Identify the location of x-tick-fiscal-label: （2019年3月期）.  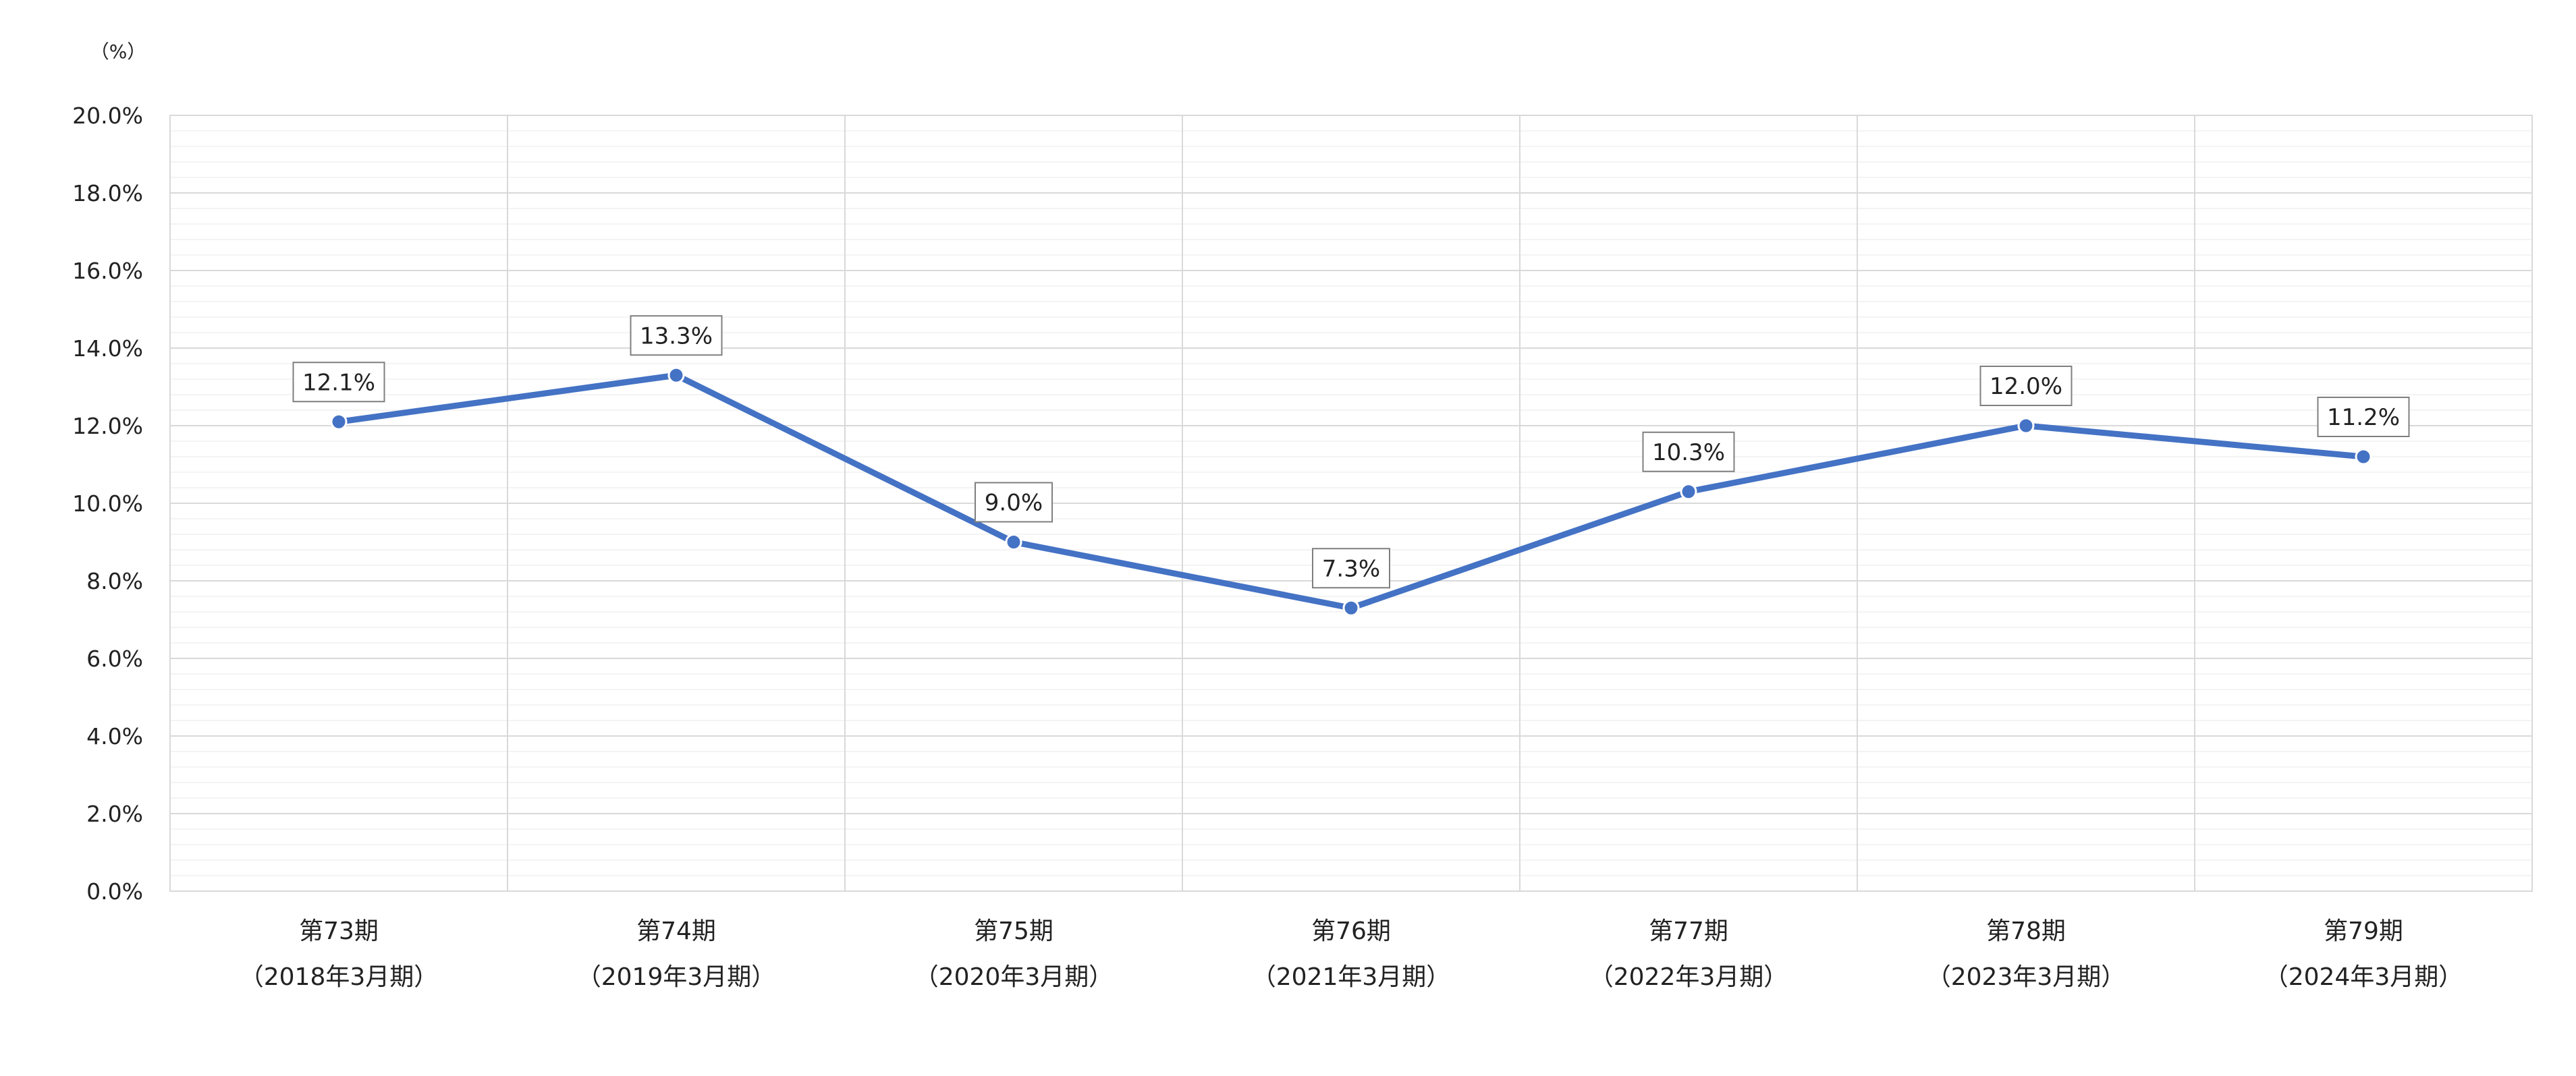
(676, 977).